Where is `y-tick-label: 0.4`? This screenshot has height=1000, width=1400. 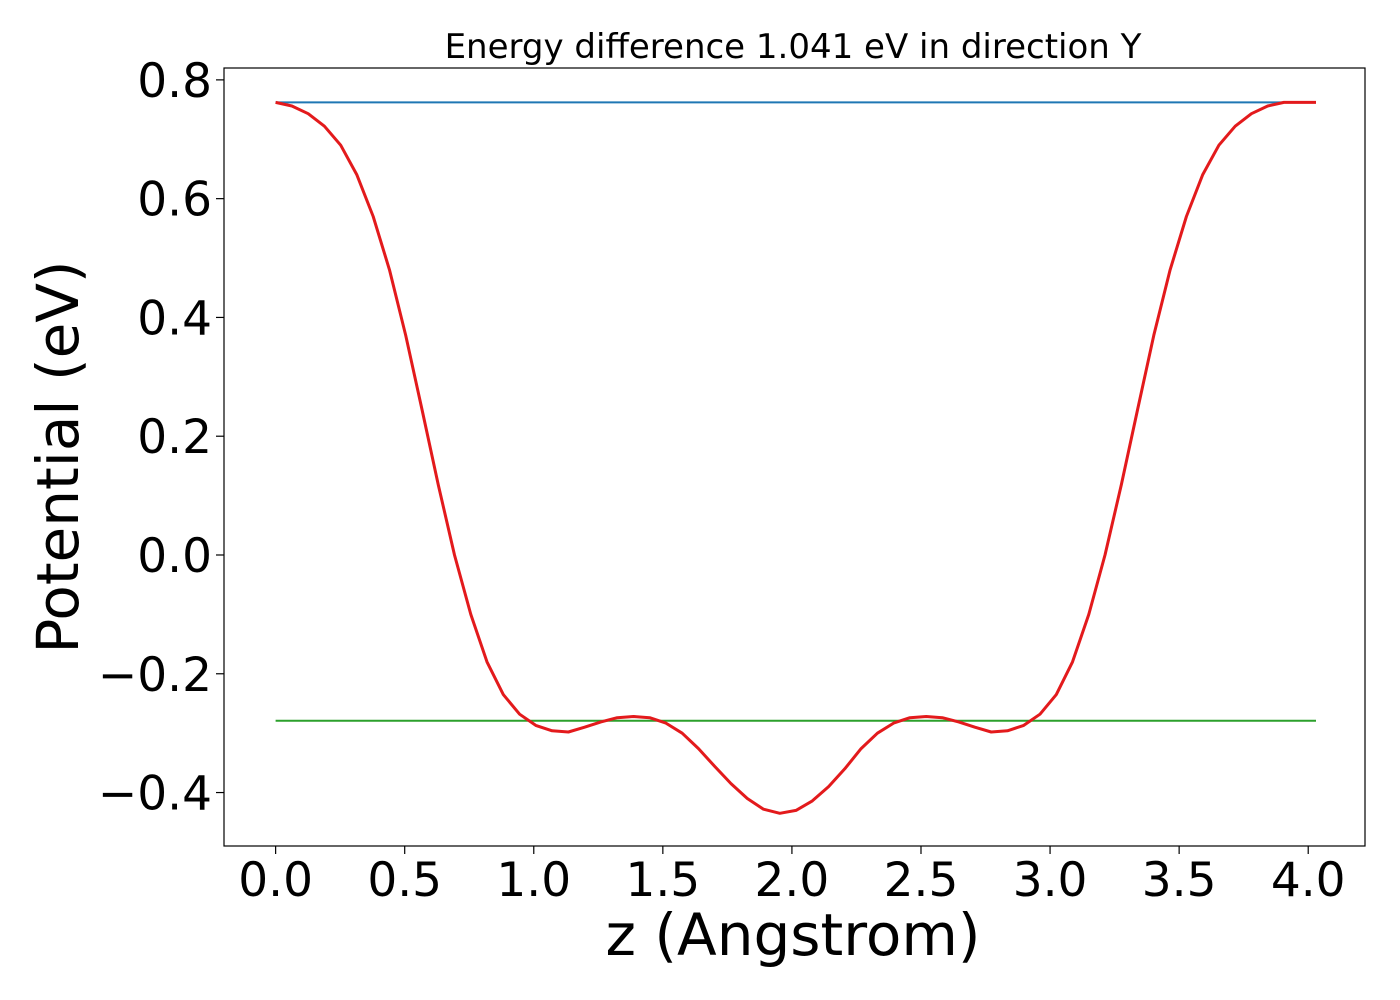 y-tick-label: 0.4 is located at coordinates (174, 318).